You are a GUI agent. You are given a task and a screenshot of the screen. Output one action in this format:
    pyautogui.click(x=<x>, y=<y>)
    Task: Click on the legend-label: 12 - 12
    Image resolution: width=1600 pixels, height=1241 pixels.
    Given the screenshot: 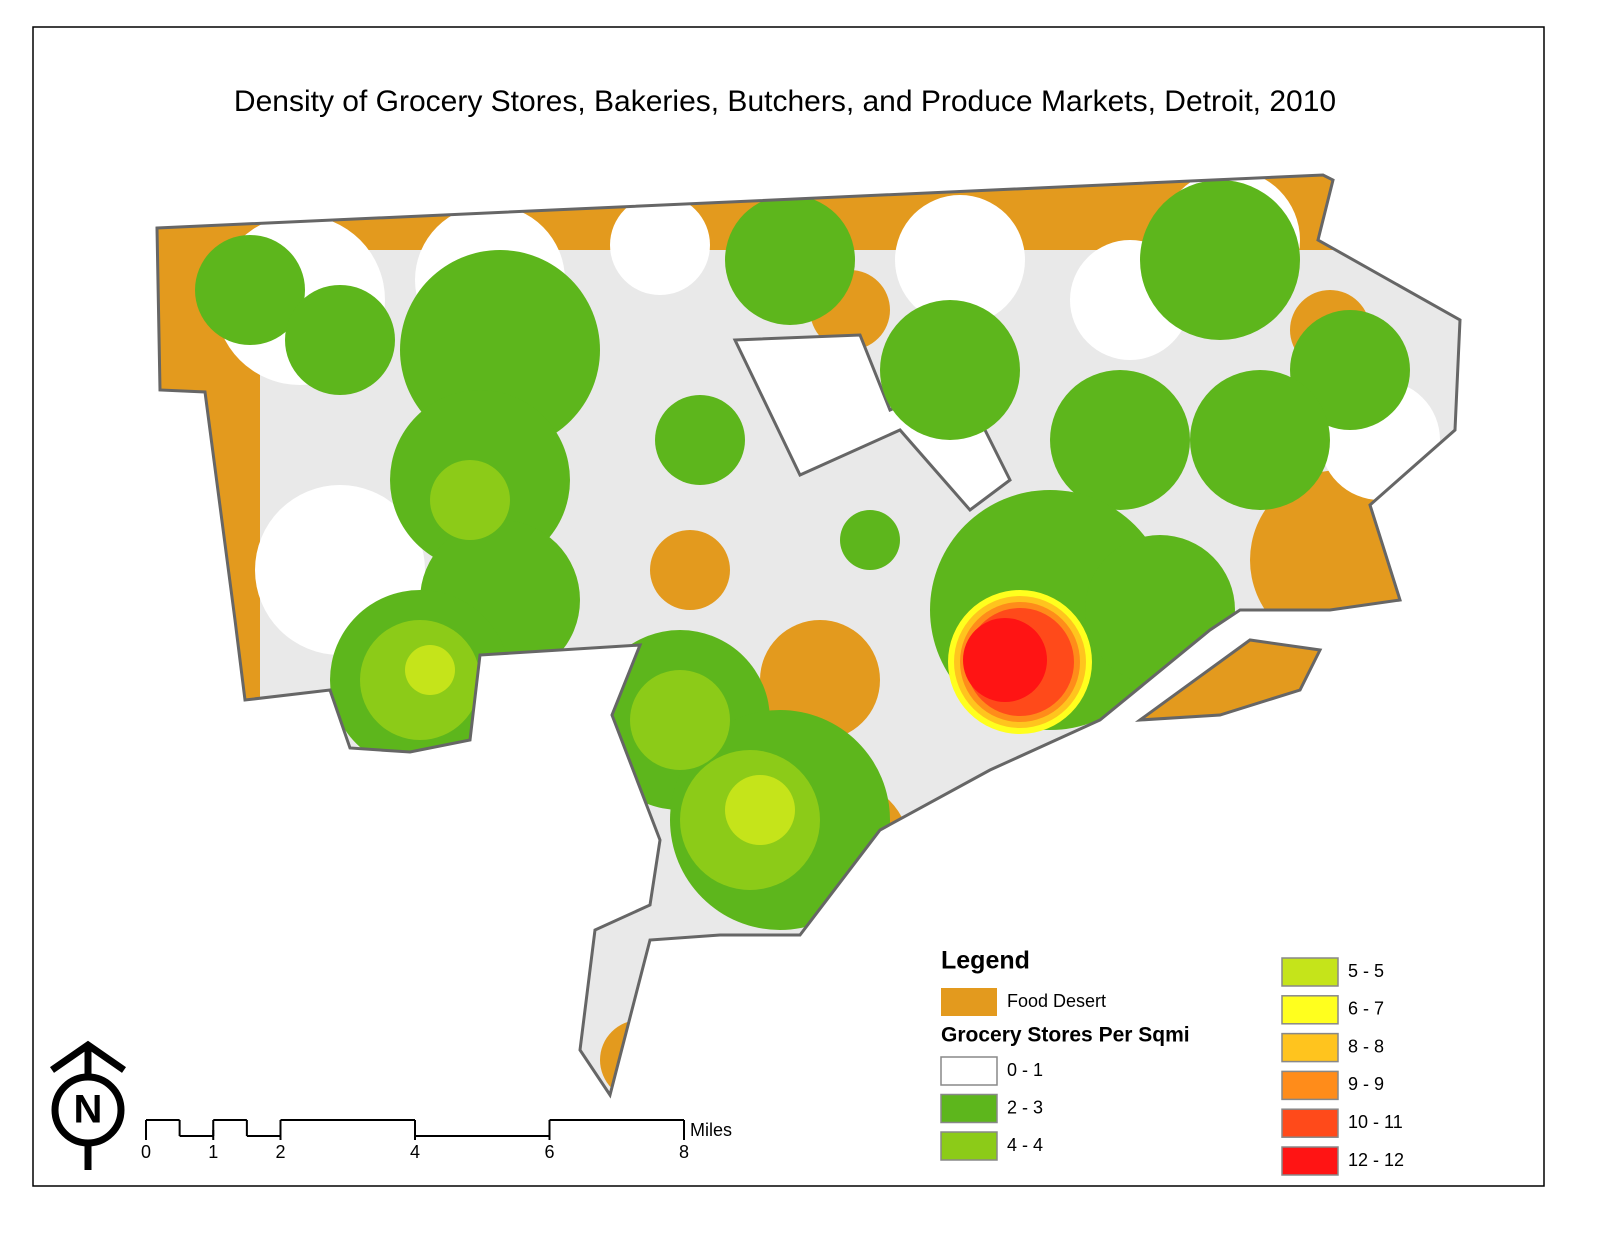 What is the action you would take?
    pyautogui.click(x=1376, y=1160)
    